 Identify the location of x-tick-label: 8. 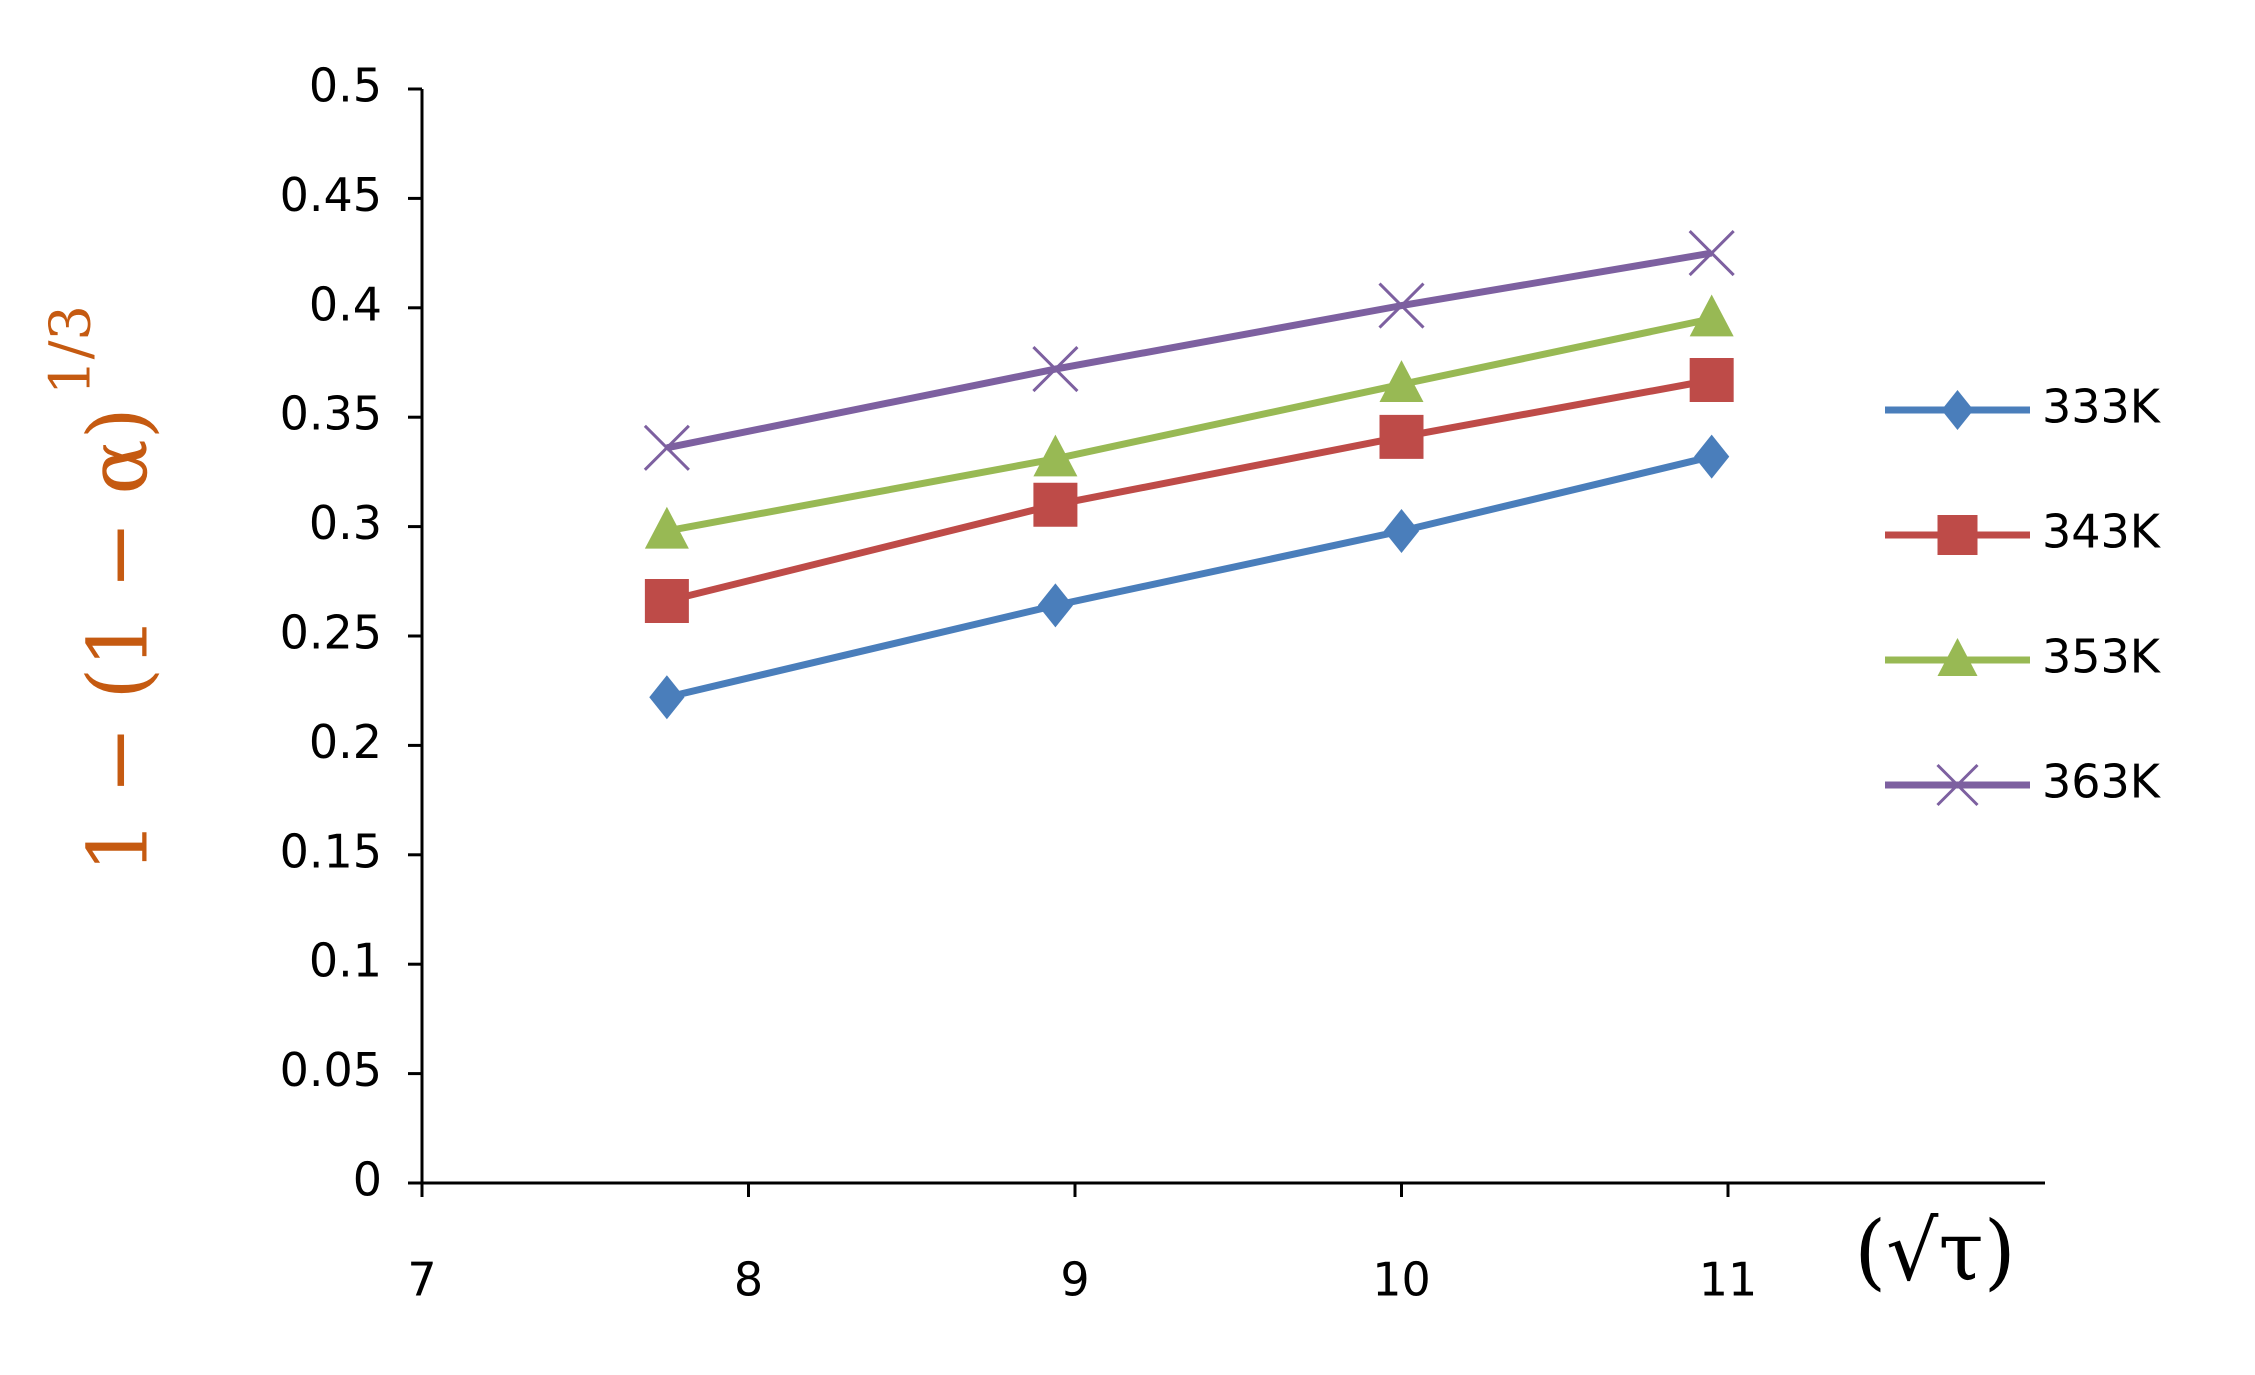
(748, 1280).